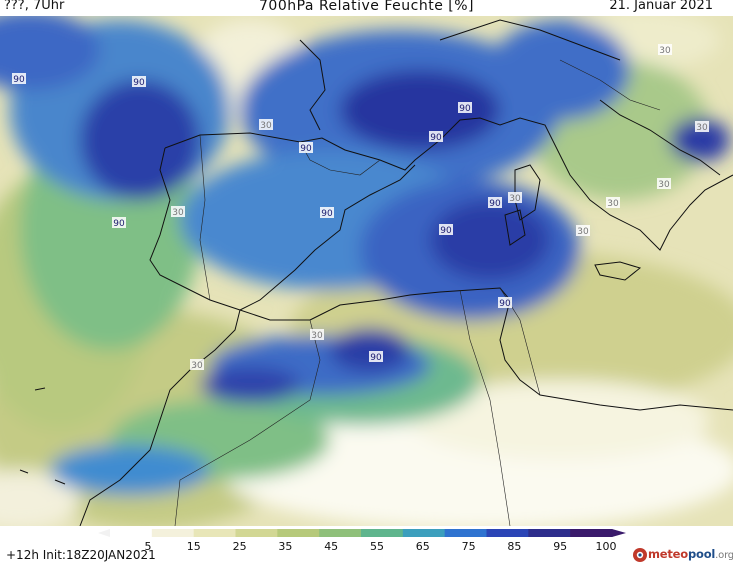 The height and width of the screenshot is (570, 733). Describe the element at coordinates (104, 533) in the screenshot. I see `legend-arrow-min` at that location.